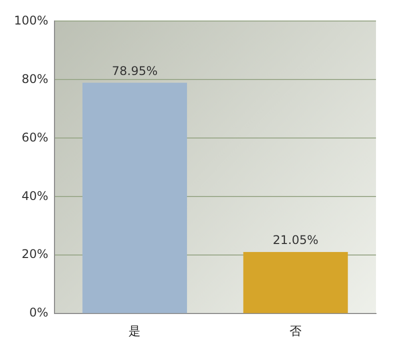 The height and width of the screenshot is (350, 400). I want to click on data-label: 78.95%, so click(135, 71).